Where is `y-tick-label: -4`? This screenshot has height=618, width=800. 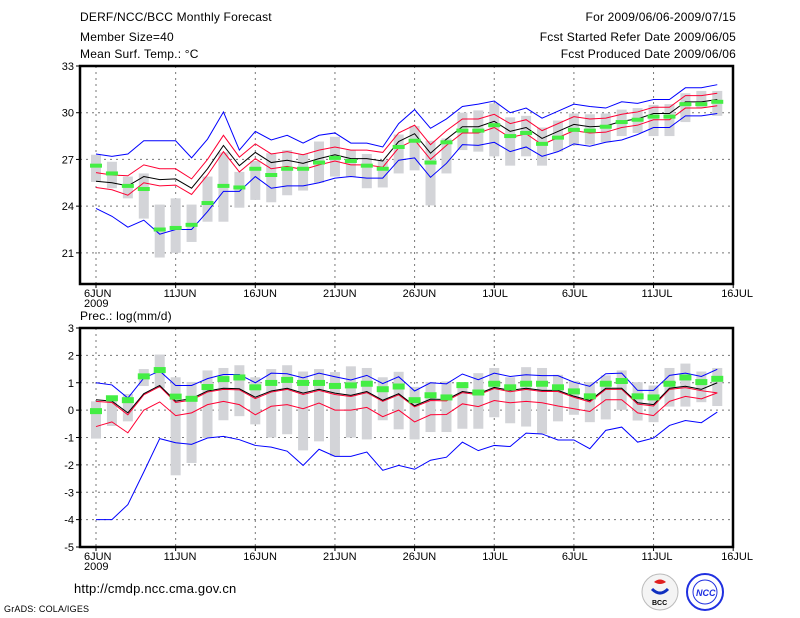 y-tick-label: -4 is located at coordinates (69, 521).